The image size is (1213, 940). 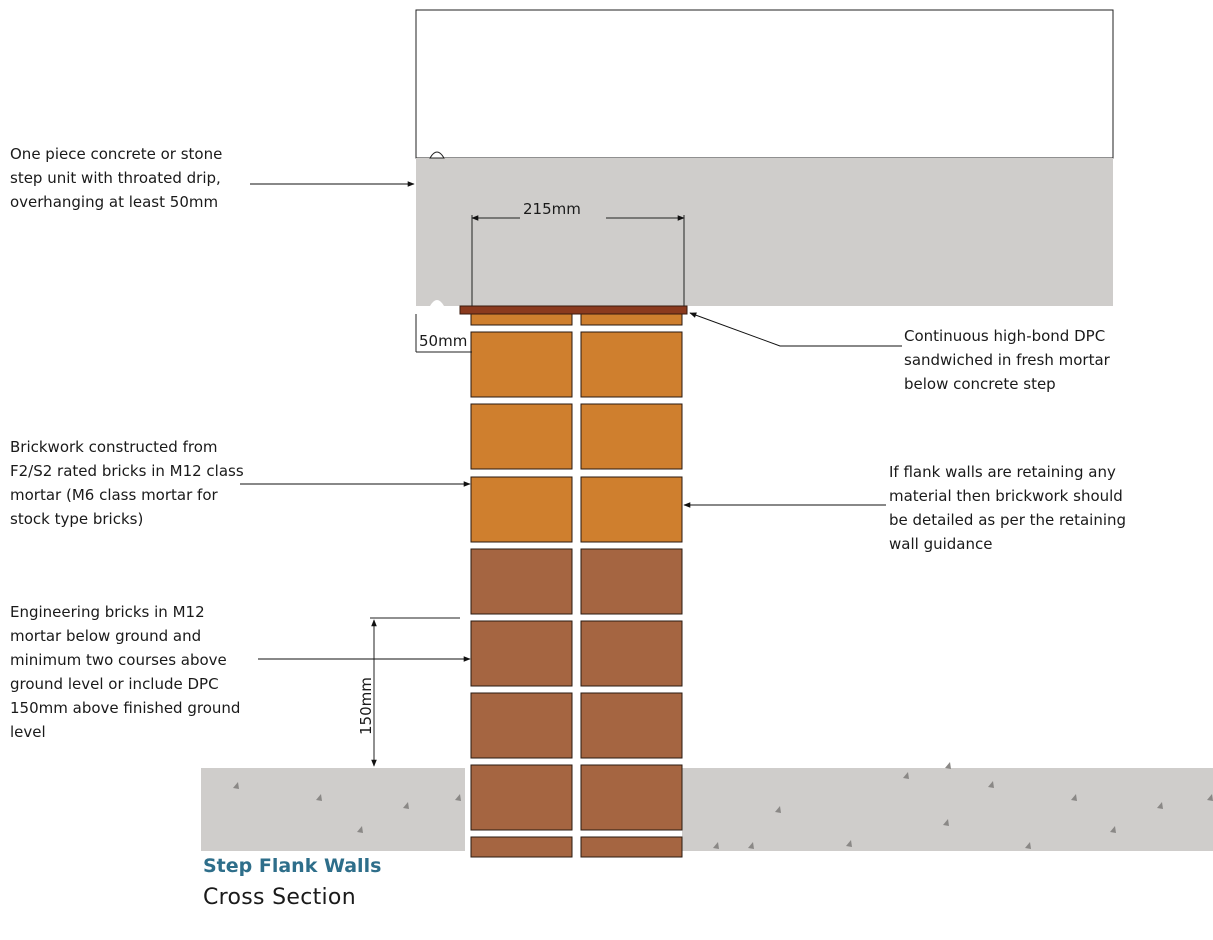 What do you see at coordinates (366, 706) in the screenshot?
I see `dimension-150-label: 150mm` at bounding box center [366, 706].